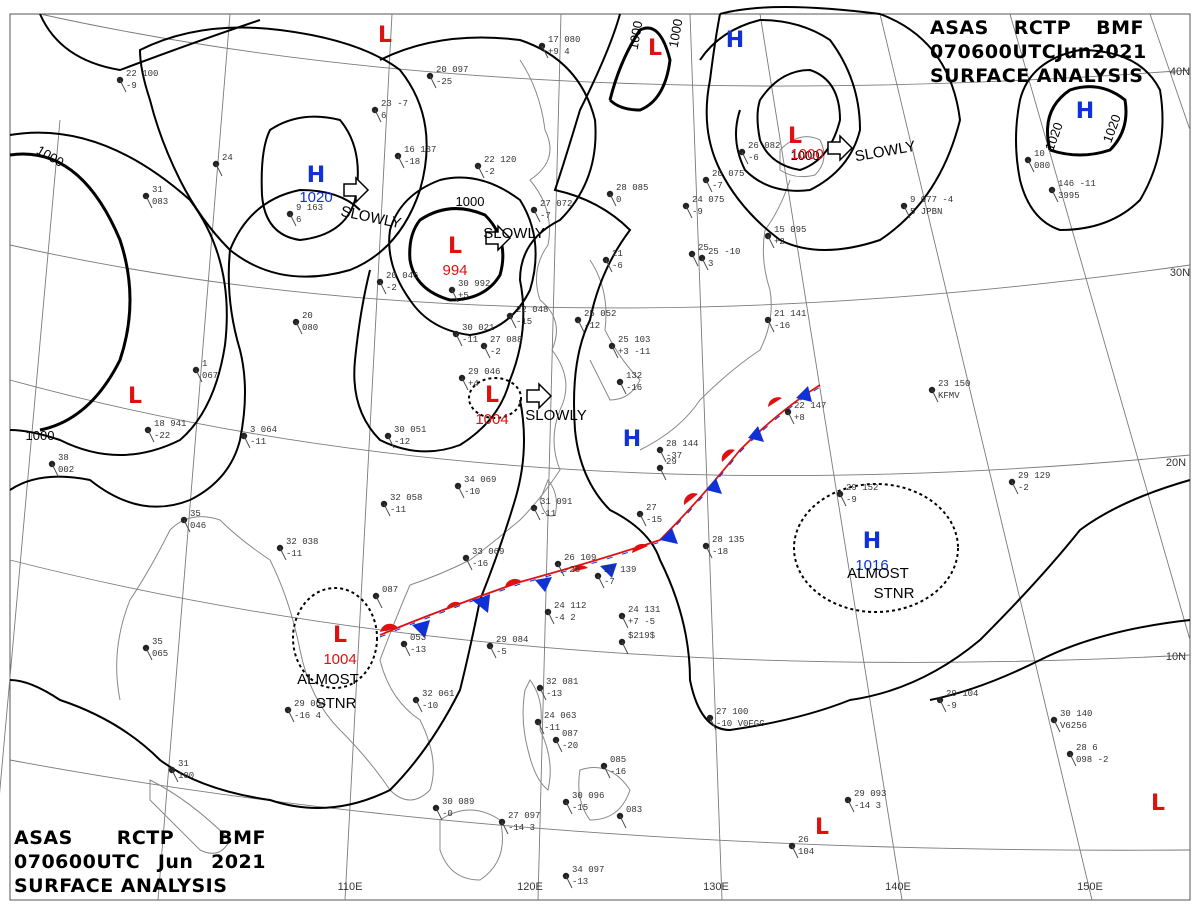 The image size is (1200, 920). I want to click on station-text-lower: 080, so click(310, 328).